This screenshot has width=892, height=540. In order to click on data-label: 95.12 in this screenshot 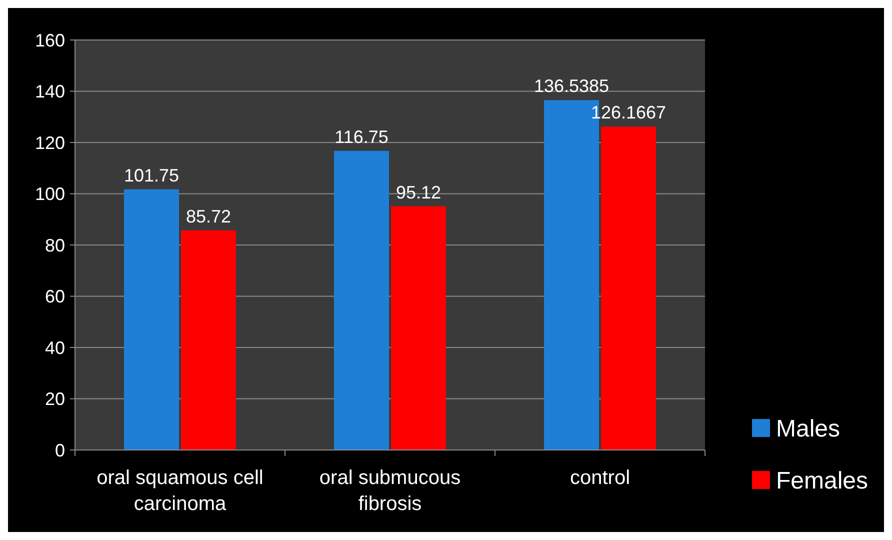, I will do `click(419, 192)`.